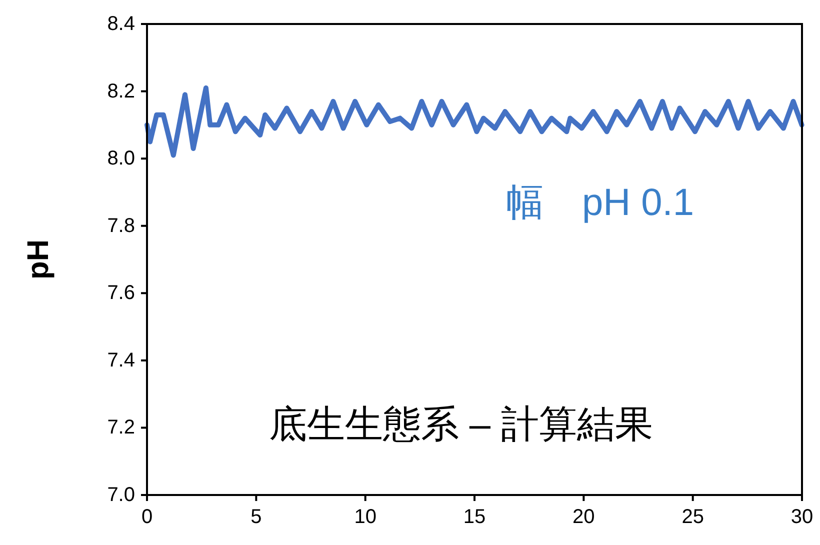  What do you see at coordinates (802, 517) in the screenshot?
I see `x-tick-label: 30` at bounding box center [802, 517].